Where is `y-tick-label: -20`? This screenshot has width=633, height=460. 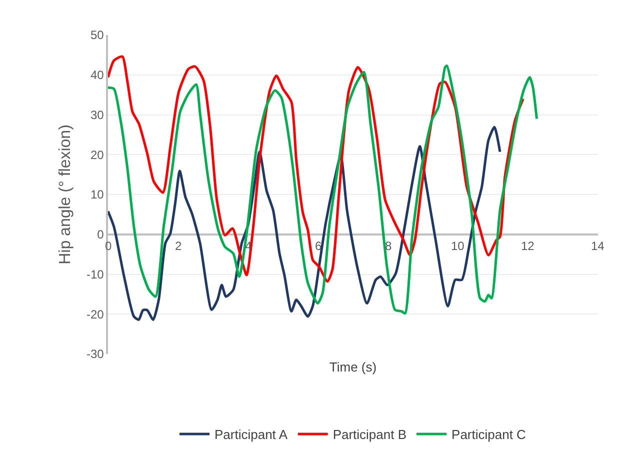
y-tick-label: -20 is located at coordinates (95, 314).